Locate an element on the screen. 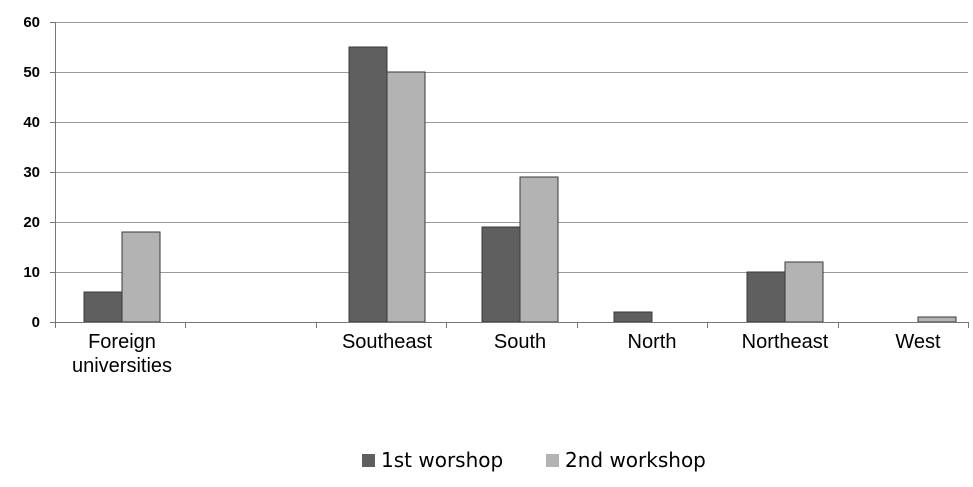  y-tick-label: 50 is located at coordinates (31, 72).